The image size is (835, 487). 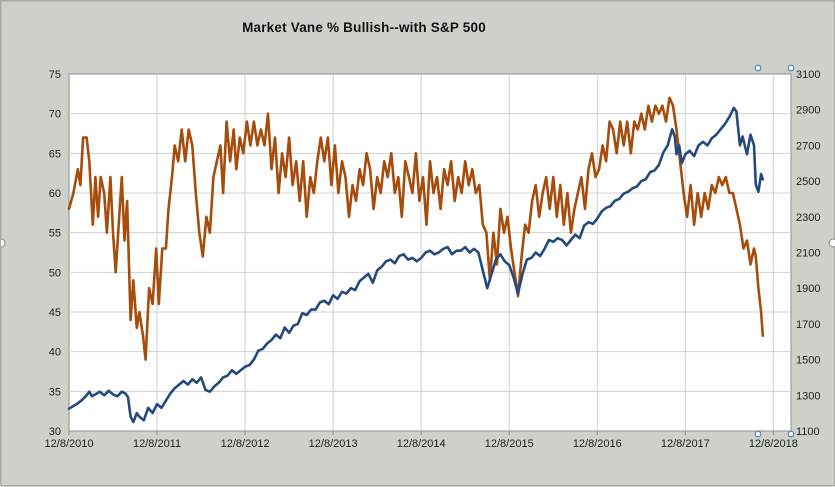 What do you see at coordinates (758, 434) in the screenshot?
I see `axis-handle-bottom-left` at bounding box center [758, 434].